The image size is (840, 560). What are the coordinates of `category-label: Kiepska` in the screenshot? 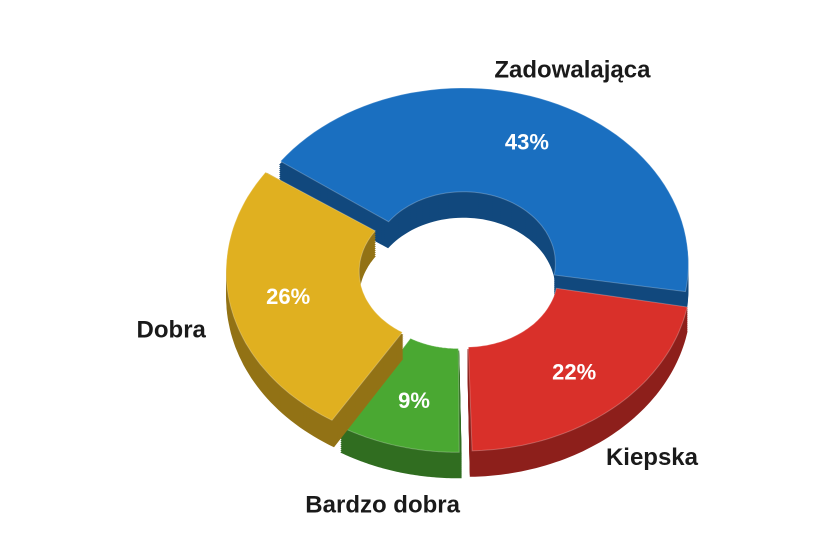 It's located at (652, 457).